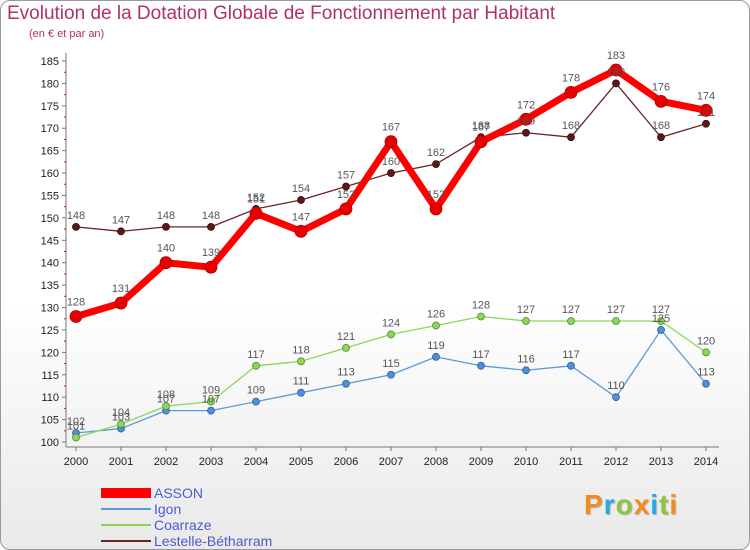 The height and width of the screenshot is (550, 750). I want to click on data-label-coarraze: 126, so click(436, 314).